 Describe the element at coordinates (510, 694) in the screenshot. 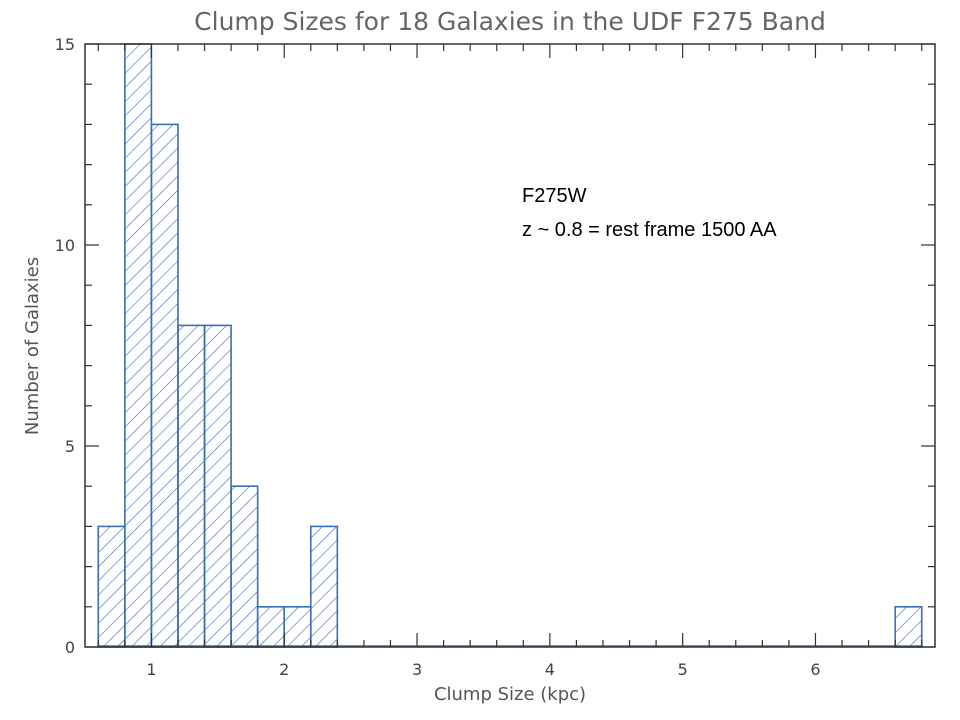

I see `x-axis-label: Clump Size (kpc)` at that location.